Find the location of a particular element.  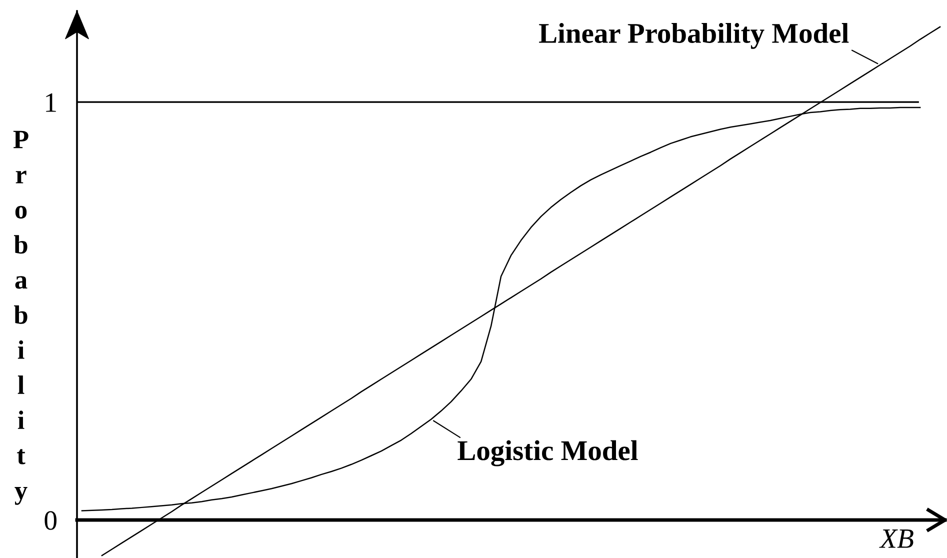

series-label: Linear Probability Model is located at coordinates (694, 35).